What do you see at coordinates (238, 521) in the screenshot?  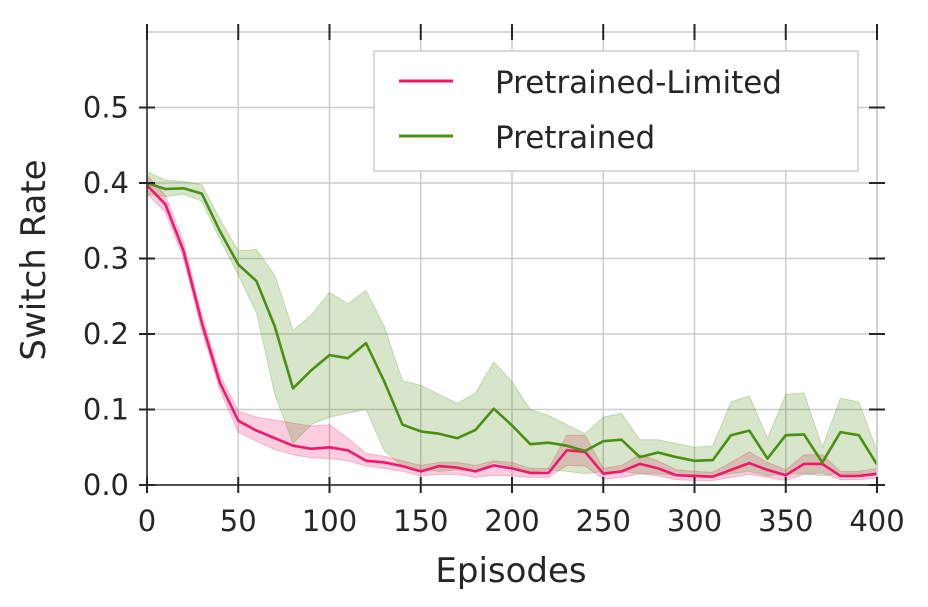 I see `x-tick-label: 50` at bounding box center [238, 521].